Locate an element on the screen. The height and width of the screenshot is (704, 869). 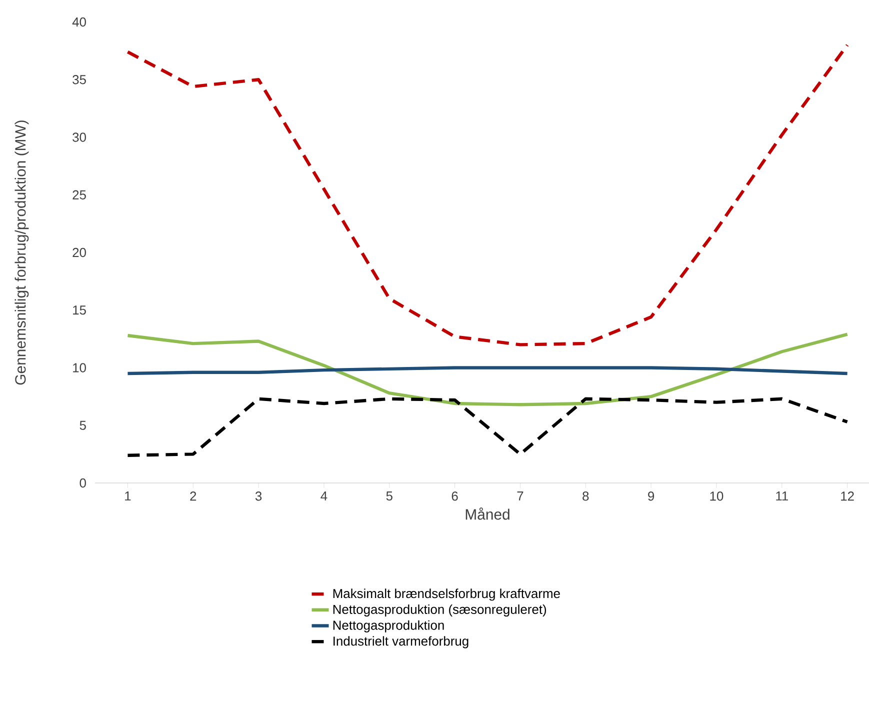
legend-label: Nettogasproduktion is located at coordinates (388, 626).